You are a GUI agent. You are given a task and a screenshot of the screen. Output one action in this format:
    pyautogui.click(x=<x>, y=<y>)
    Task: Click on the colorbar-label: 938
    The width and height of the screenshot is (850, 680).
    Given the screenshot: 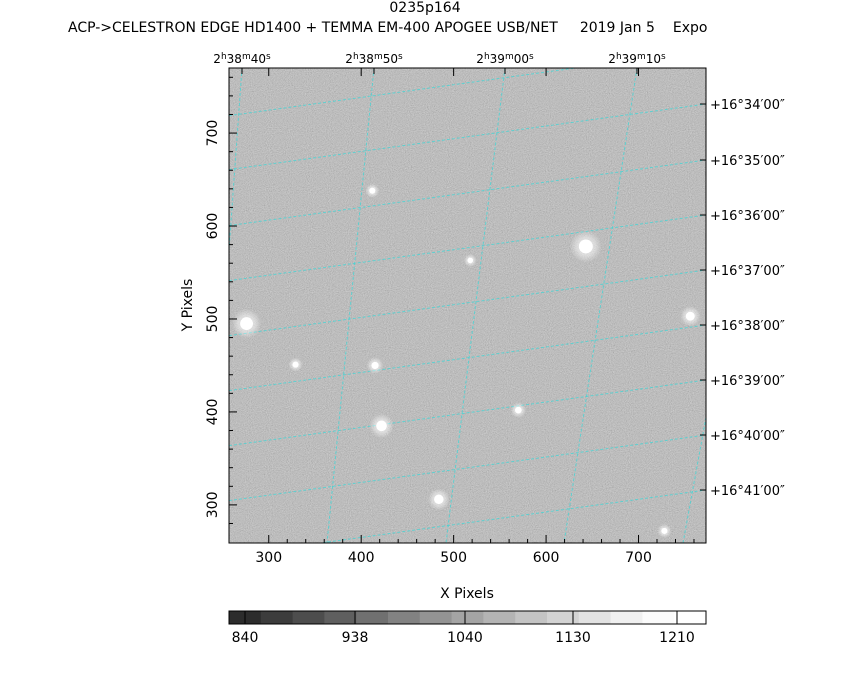 What is the action you would take?
    pyautogui.click(x=355, y=638)
    